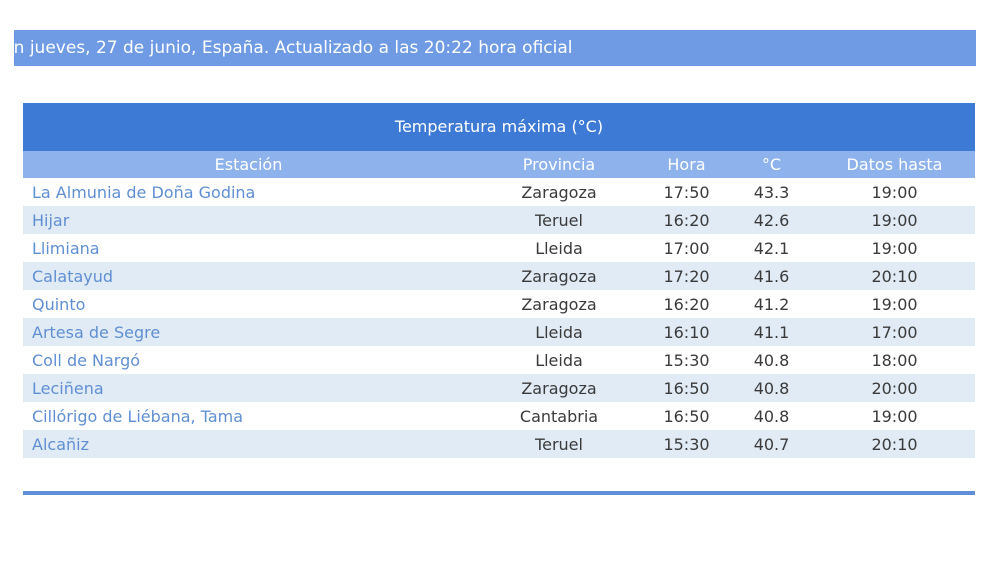 The image size is (990, 568). I want to click on table-title: Temperatura máxima (°C), so click(499, 127).